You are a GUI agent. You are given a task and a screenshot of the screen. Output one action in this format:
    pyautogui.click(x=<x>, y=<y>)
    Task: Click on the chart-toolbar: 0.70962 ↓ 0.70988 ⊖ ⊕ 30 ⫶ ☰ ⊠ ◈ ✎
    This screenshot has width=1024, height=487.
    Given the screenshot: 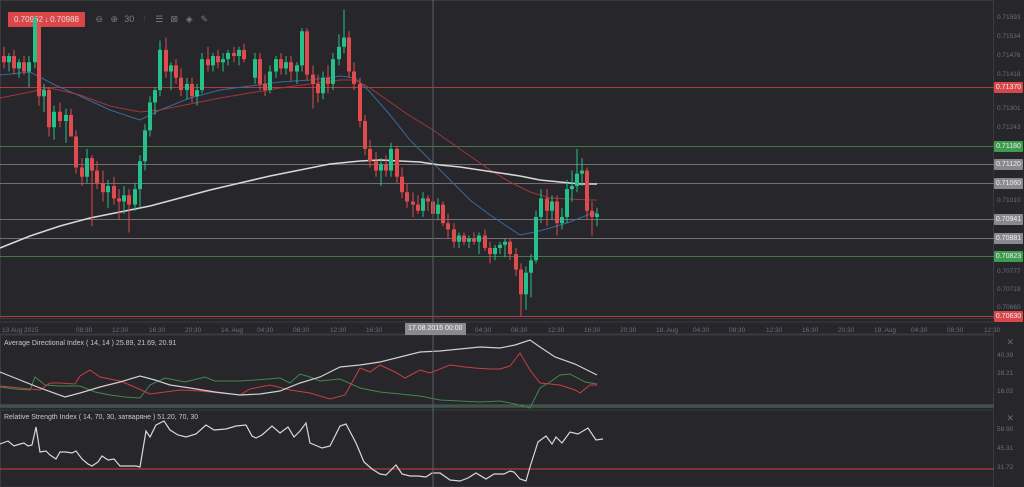 What is the action you would take?
    pyautogui.click(x=110, y=19)
    